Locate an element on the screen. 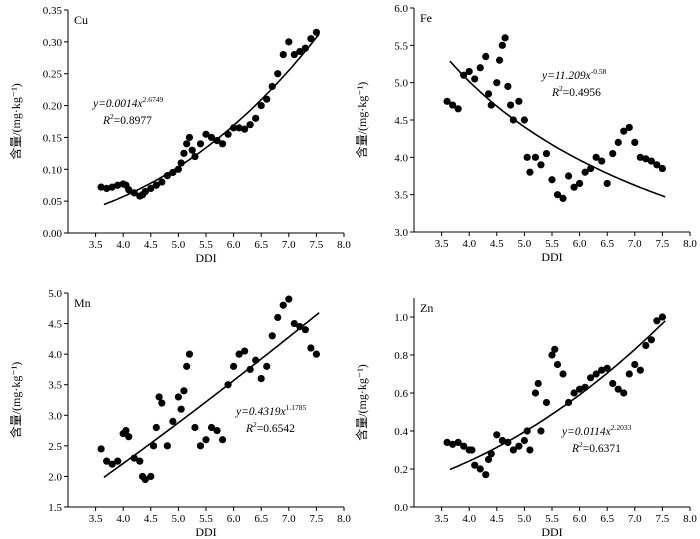  y-tick-label: 0.0 is located at coordinates (401, 508).